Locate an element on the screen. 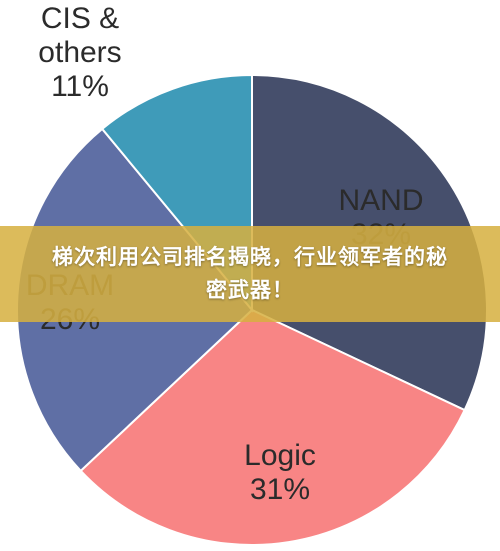 This screenshot has height=551, width=500. slice-label: Logic 31% is located at coordinates (280, 472).